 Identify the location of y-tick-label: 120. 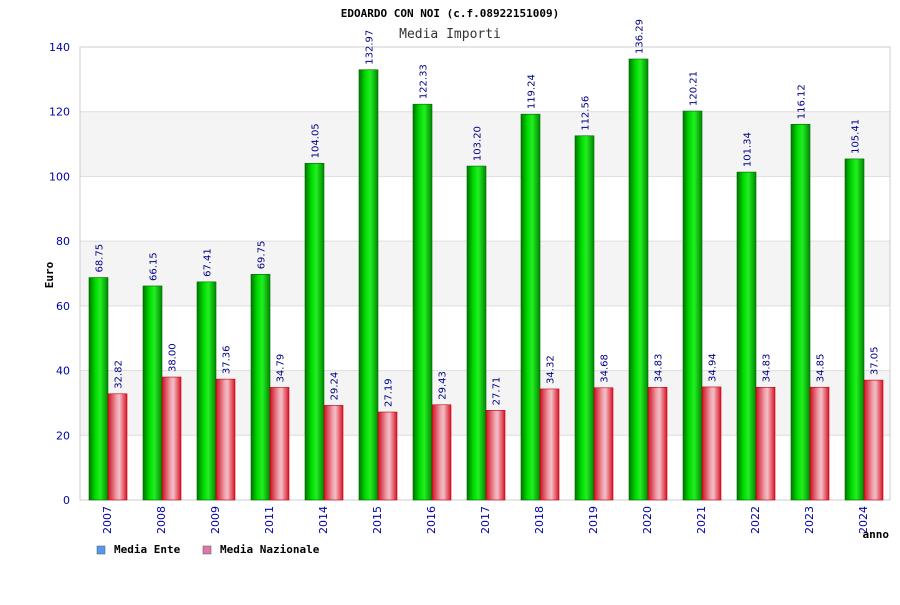
(59, 112).